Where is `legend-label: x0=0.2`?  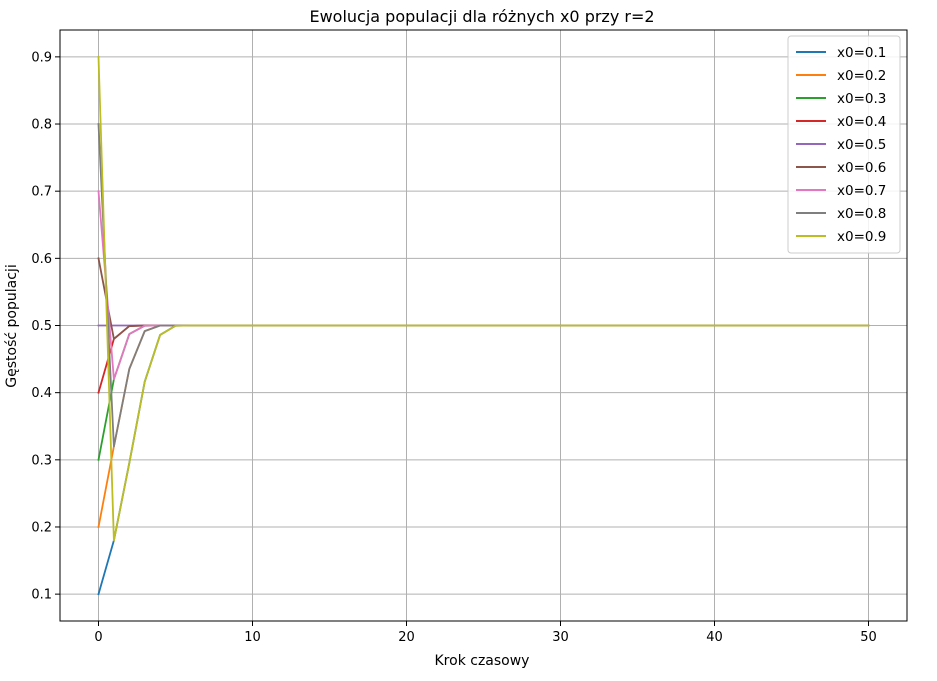 legend-label: x0=0.2 is located at coordinates (861, 76).